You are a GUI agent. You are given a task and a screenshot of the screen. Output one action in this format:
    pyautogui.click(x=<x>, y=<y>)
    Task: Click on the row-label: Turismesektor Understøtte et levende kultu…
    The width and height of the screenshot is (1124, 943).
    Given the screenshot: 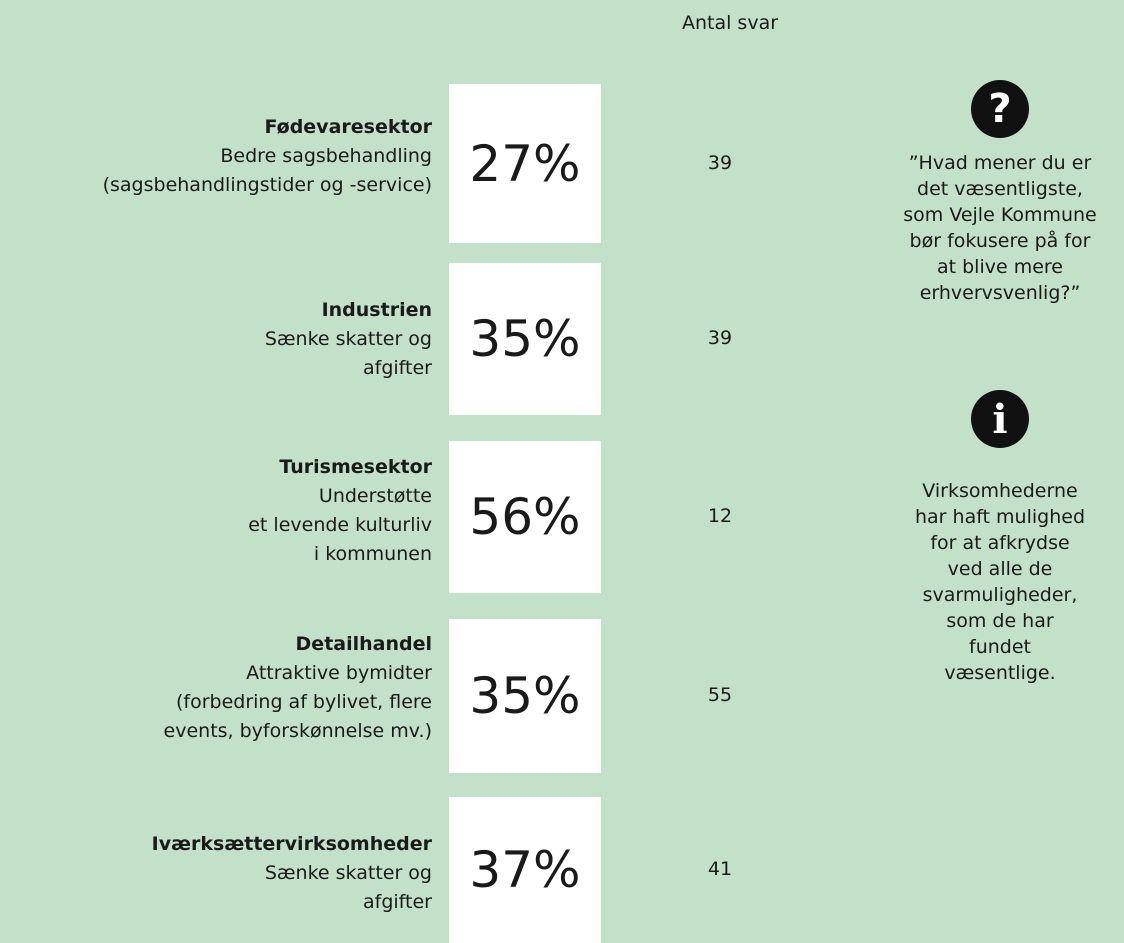 What is the action you would take?
    pyautogui.click(x=340, y=511)
    